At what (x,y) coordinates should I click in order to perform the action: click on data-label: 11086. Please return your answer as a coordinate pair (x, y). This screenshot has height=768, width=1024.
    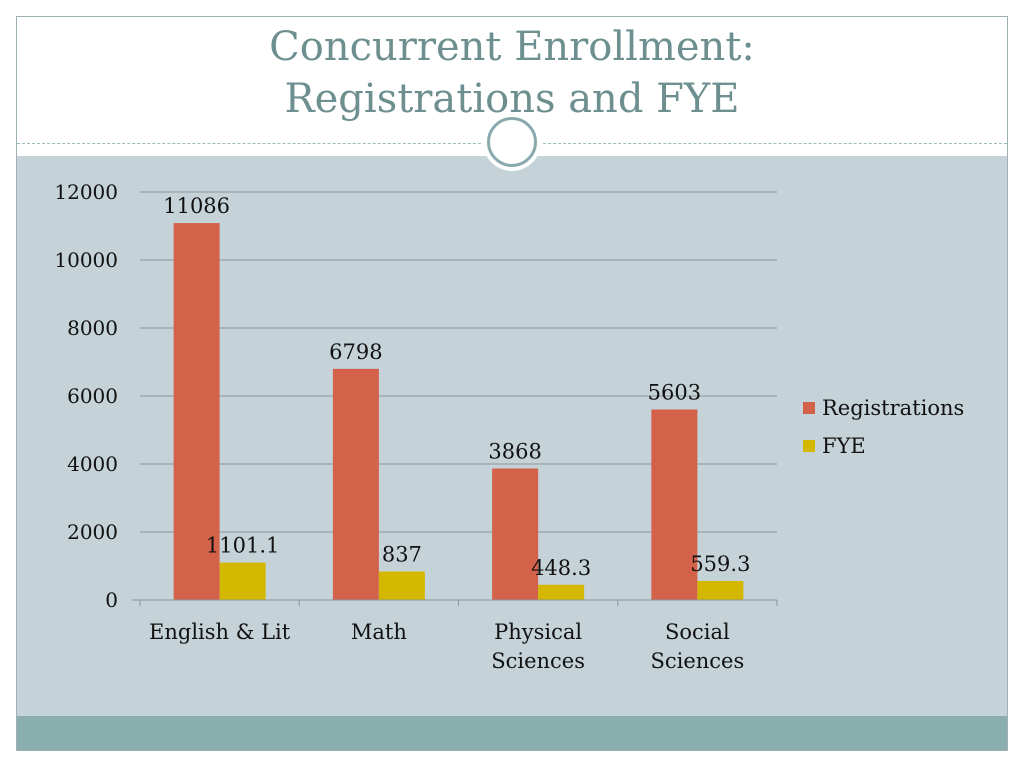
    Looking at the image, I should click on (196, 206).